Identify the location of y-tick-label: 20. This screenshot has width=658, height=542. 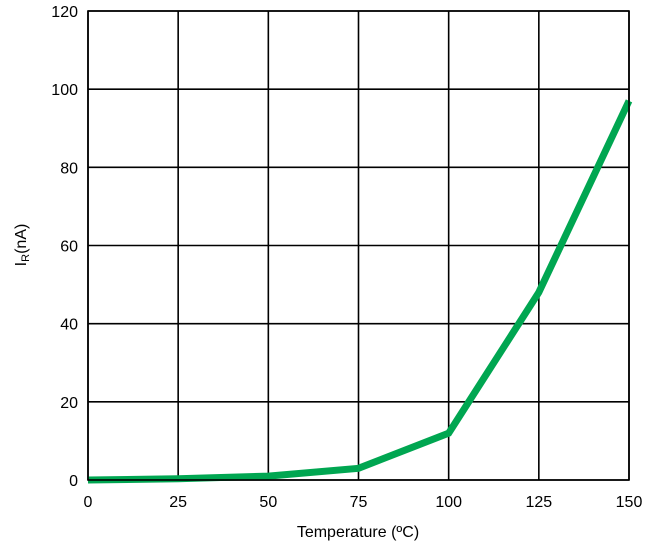
(69, 403).